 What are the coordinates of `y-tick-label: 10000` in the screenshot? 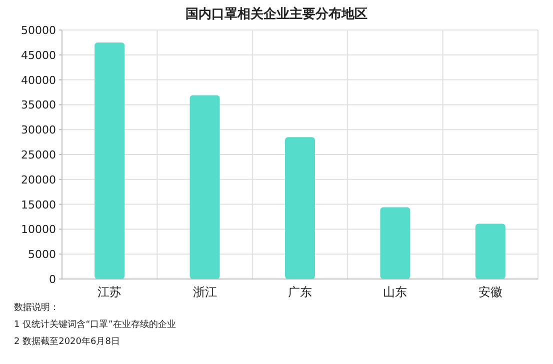 It's located at (38, 229).